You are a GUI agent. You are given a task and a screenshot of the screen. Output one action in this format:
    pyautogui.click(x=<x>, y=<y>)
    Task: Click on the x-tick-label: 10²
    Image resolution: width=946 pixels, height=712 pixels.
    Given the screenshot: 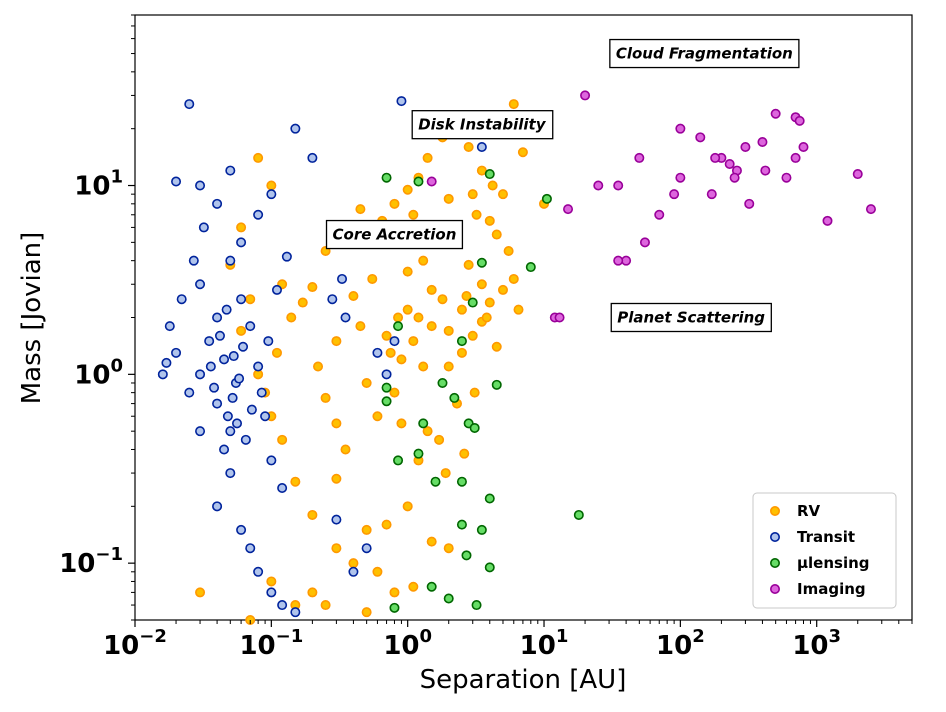 What is the action you would take?
    pyautogui.click(x=680, y=643)
    